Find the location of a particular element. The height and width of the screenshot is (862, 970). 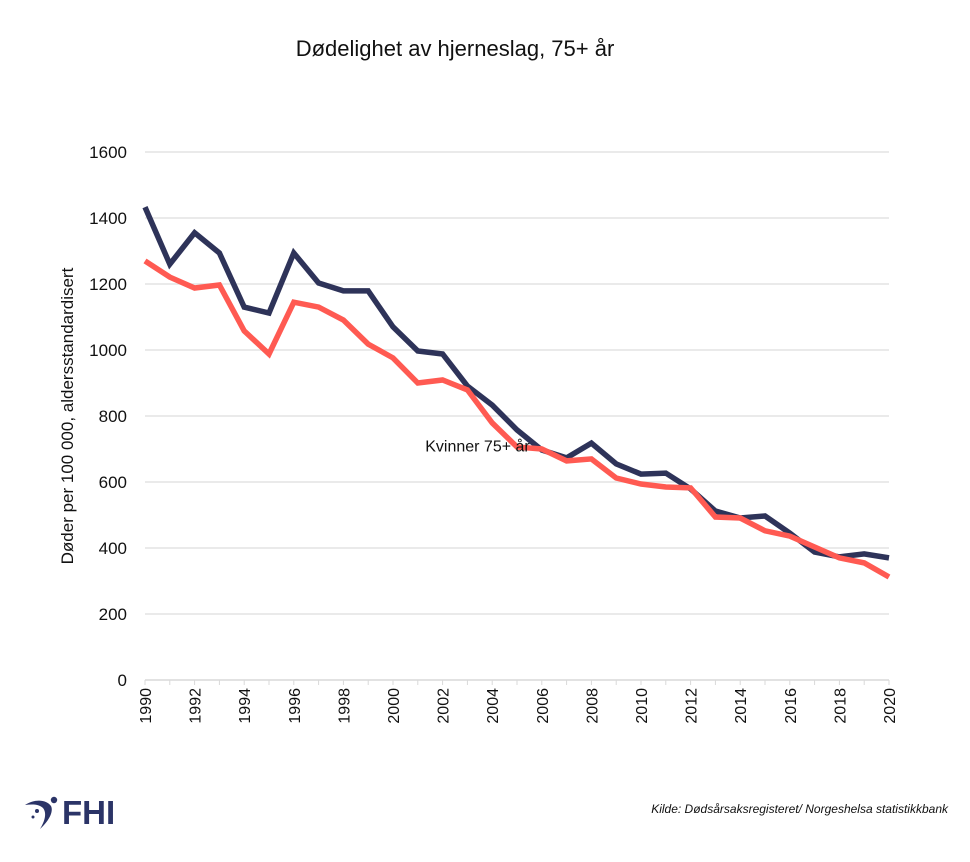

y-tick-label: 1000 is located at coordinates (108, 350).